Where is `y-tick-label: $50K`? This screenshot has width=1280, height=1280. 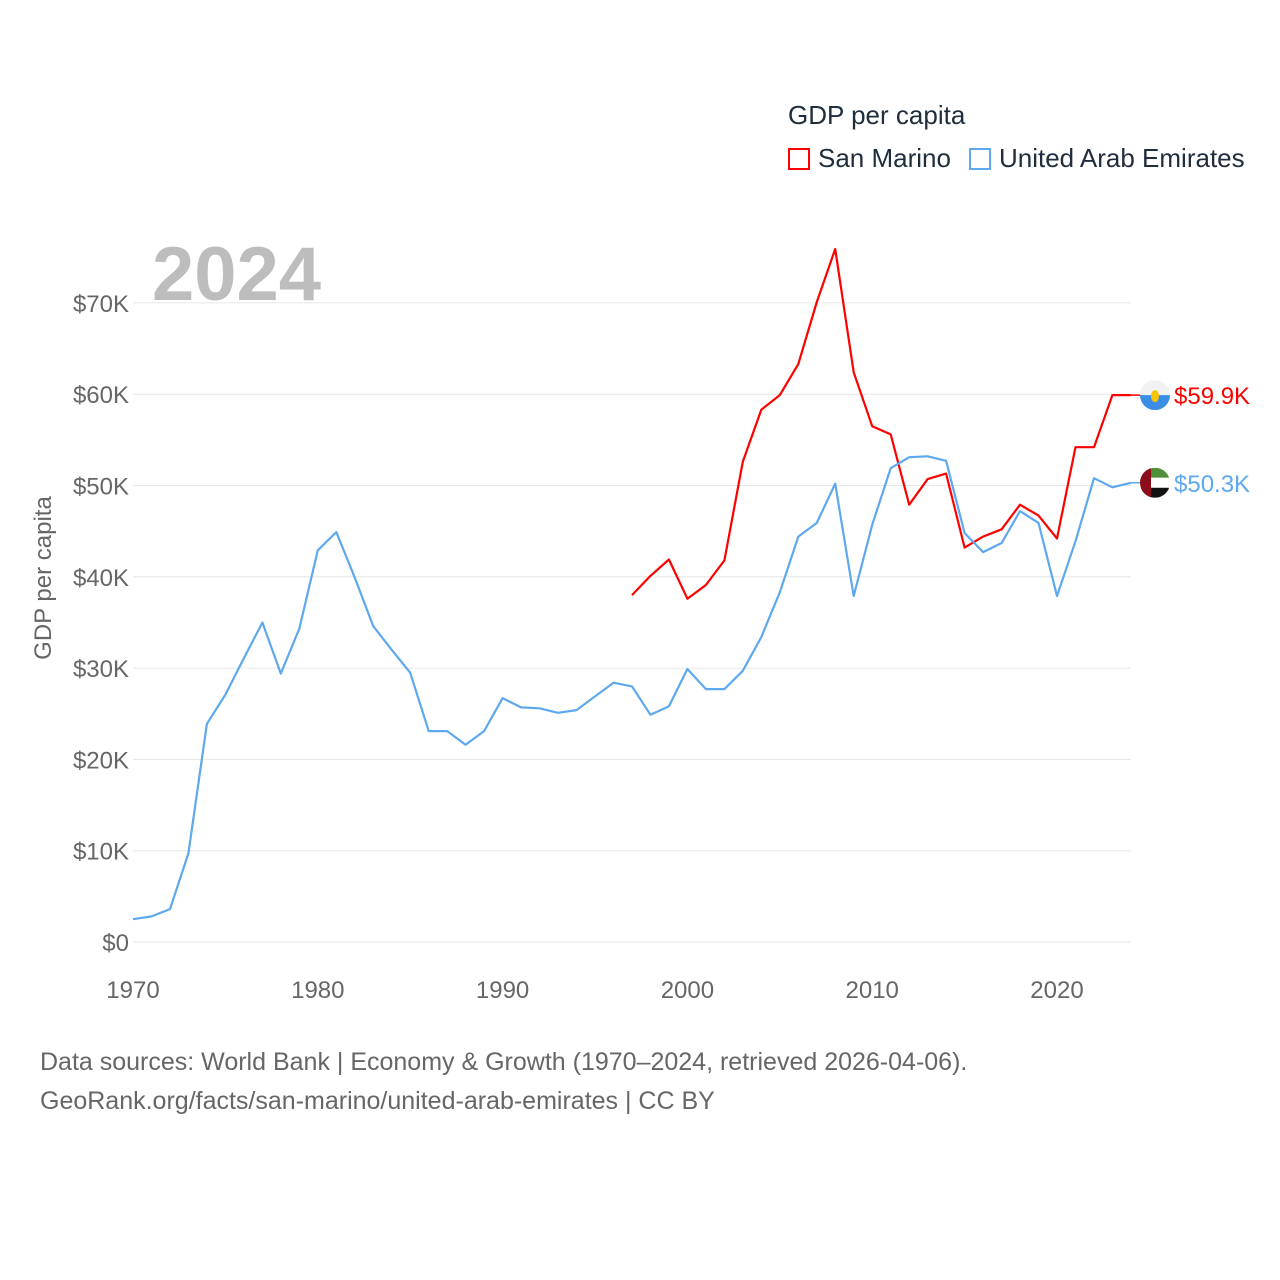
y-tick-label: $50K is located at coordinates (101, 487).